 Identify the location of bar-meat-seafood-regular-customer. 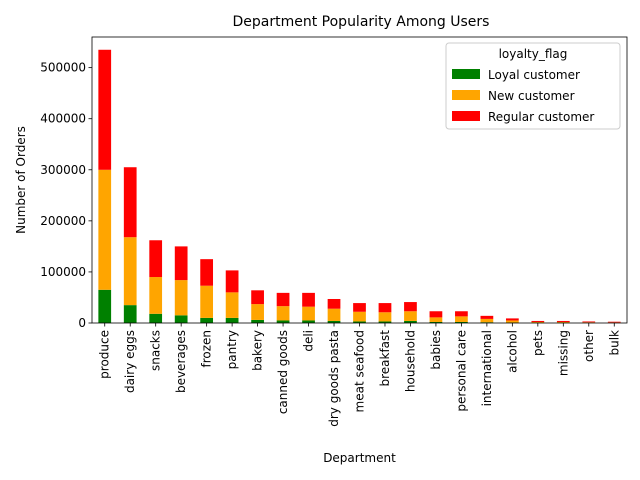
(359, 307).